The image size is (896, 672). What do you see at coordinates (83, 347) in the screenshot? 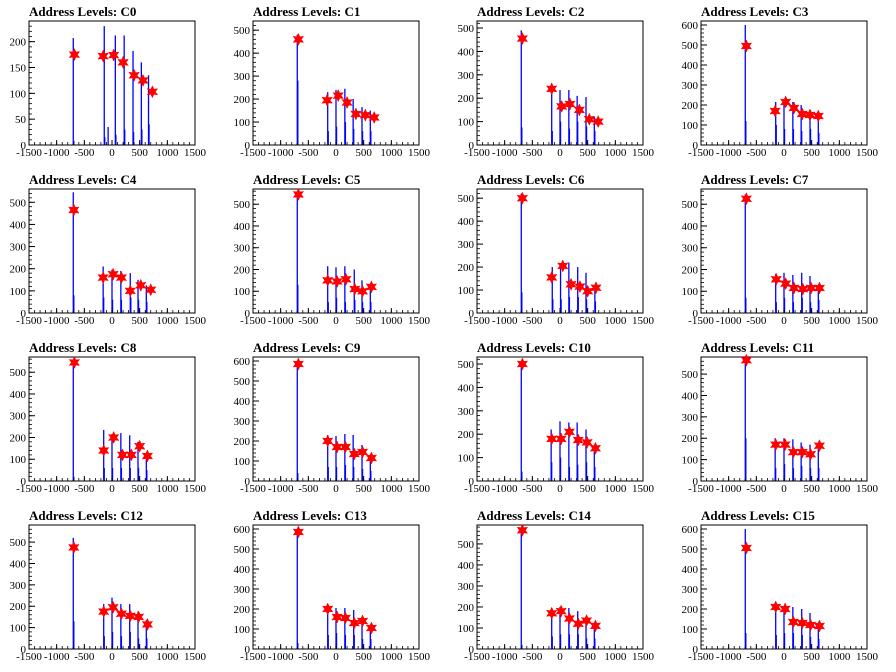
I see `chart-title: Address Levels: C8` at bounding box center [83, 347].